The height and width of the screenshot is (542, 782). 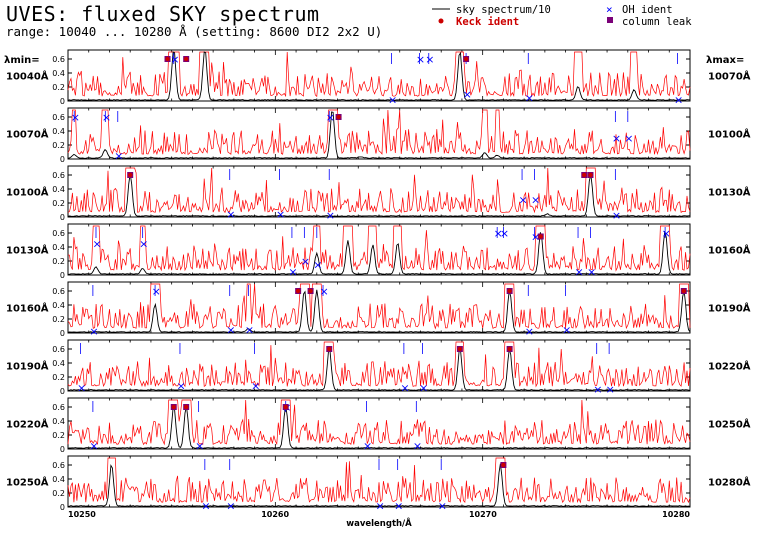 What do you see at coordinates (729, 250) in the screenshot?
I see `panel-lambda-max: 10160Å` at bounding box center [729, 250].